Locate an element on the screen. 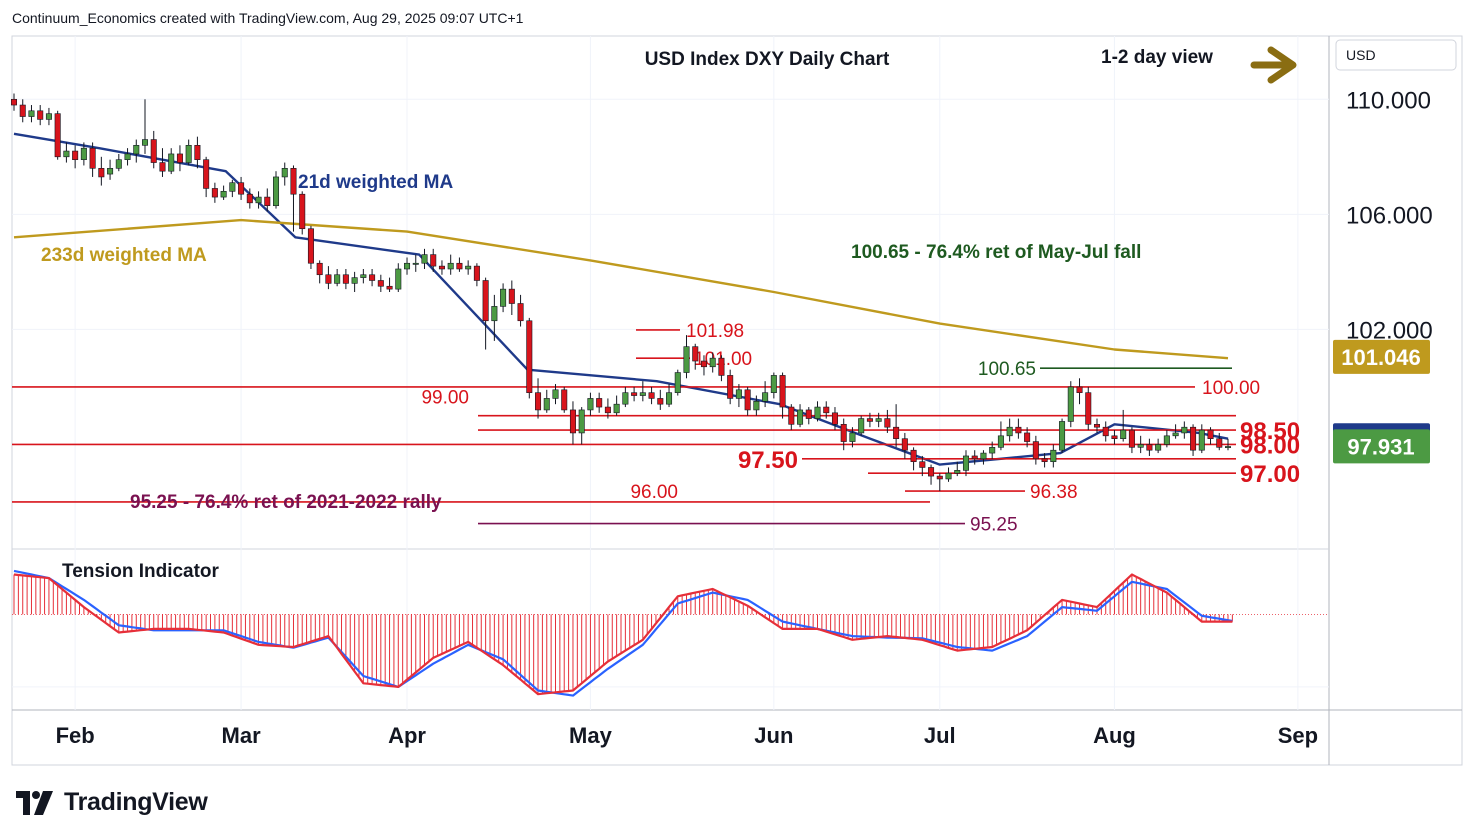 The width and height of the screenshot is (1474, 840). x-tick-label: Apr is located at coordinates (407, 735).